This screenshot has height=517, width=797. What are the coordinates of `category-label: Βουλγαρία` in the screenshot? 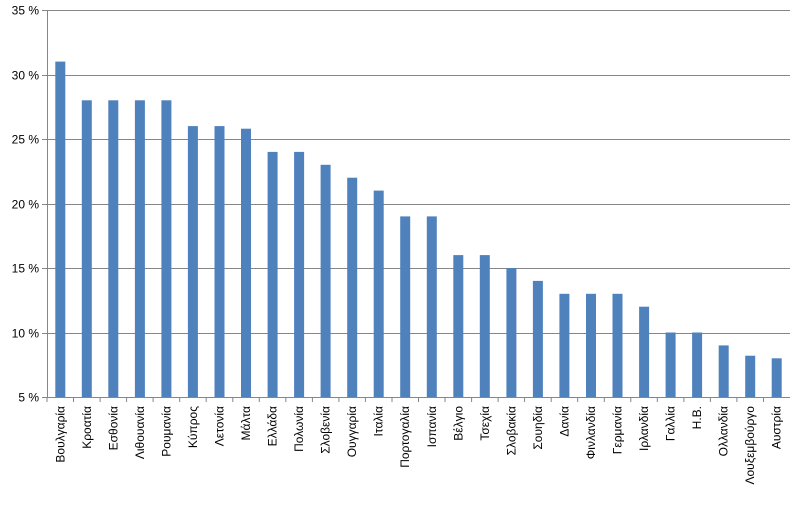 It's located at (60, 434).